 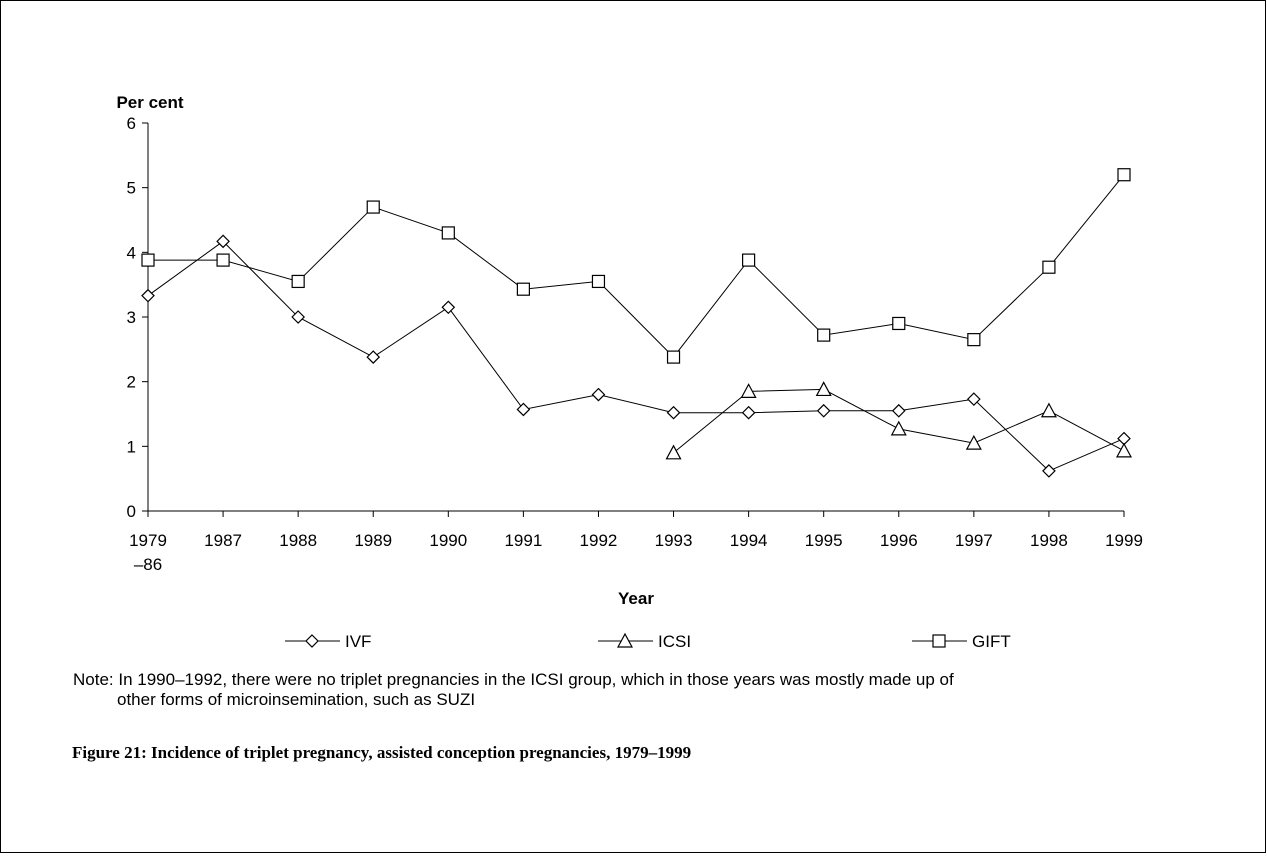 What do you see at coordinates (131, 123) in the screenshot?
I see `y-tick-label: 6` at bounding box center [131, 123].